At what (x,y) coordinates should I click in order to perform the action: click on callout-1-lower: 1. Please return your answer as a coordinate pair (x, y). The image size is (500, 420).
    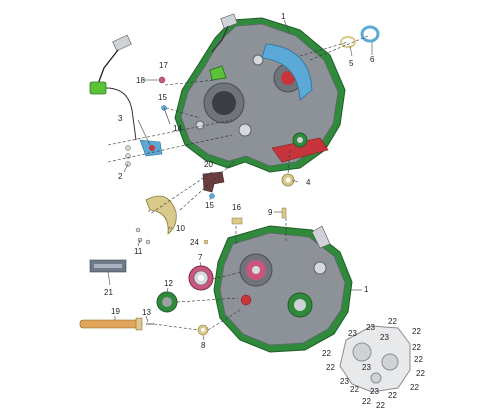
    Looking at the image, I should click on (366, 289).